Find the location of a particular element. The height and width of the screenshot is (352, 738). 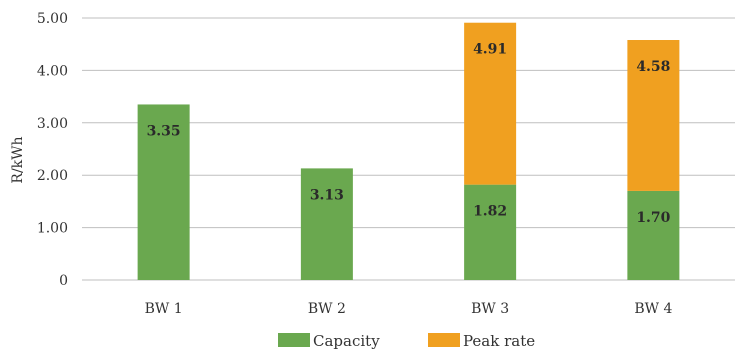

data-label: 1.82 is located at coordinates (490, 212).